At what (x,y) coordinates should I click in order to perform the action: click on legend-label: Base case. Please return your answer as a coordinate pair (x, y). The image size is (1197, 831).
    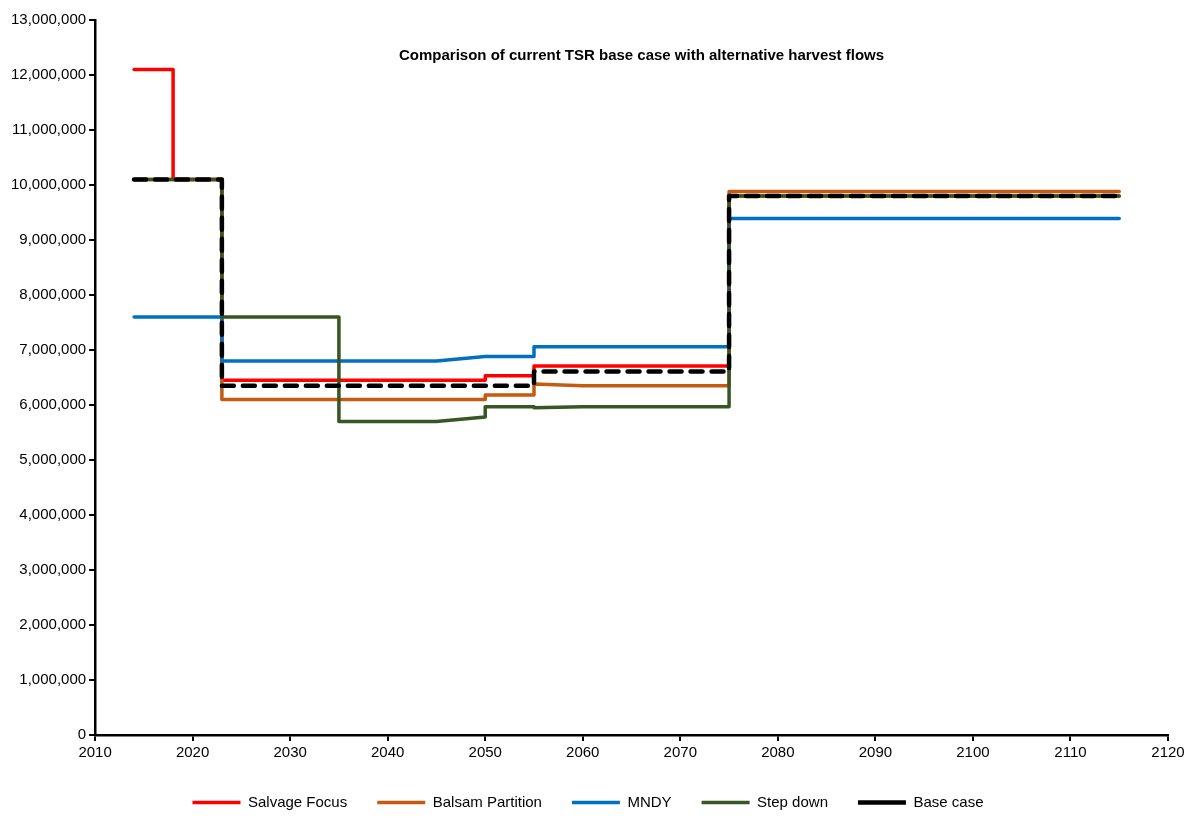
    Looking at the image, I should click on (948, 801).